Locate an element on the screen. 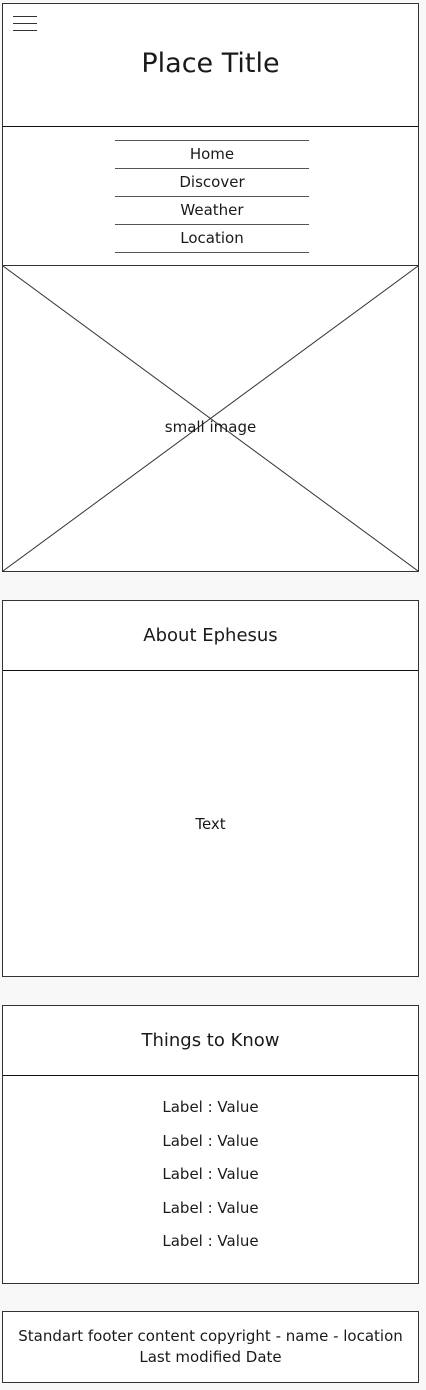 The image size is (426, 1390). nav-item-discover: Discover is located at coordinates (212, 183).